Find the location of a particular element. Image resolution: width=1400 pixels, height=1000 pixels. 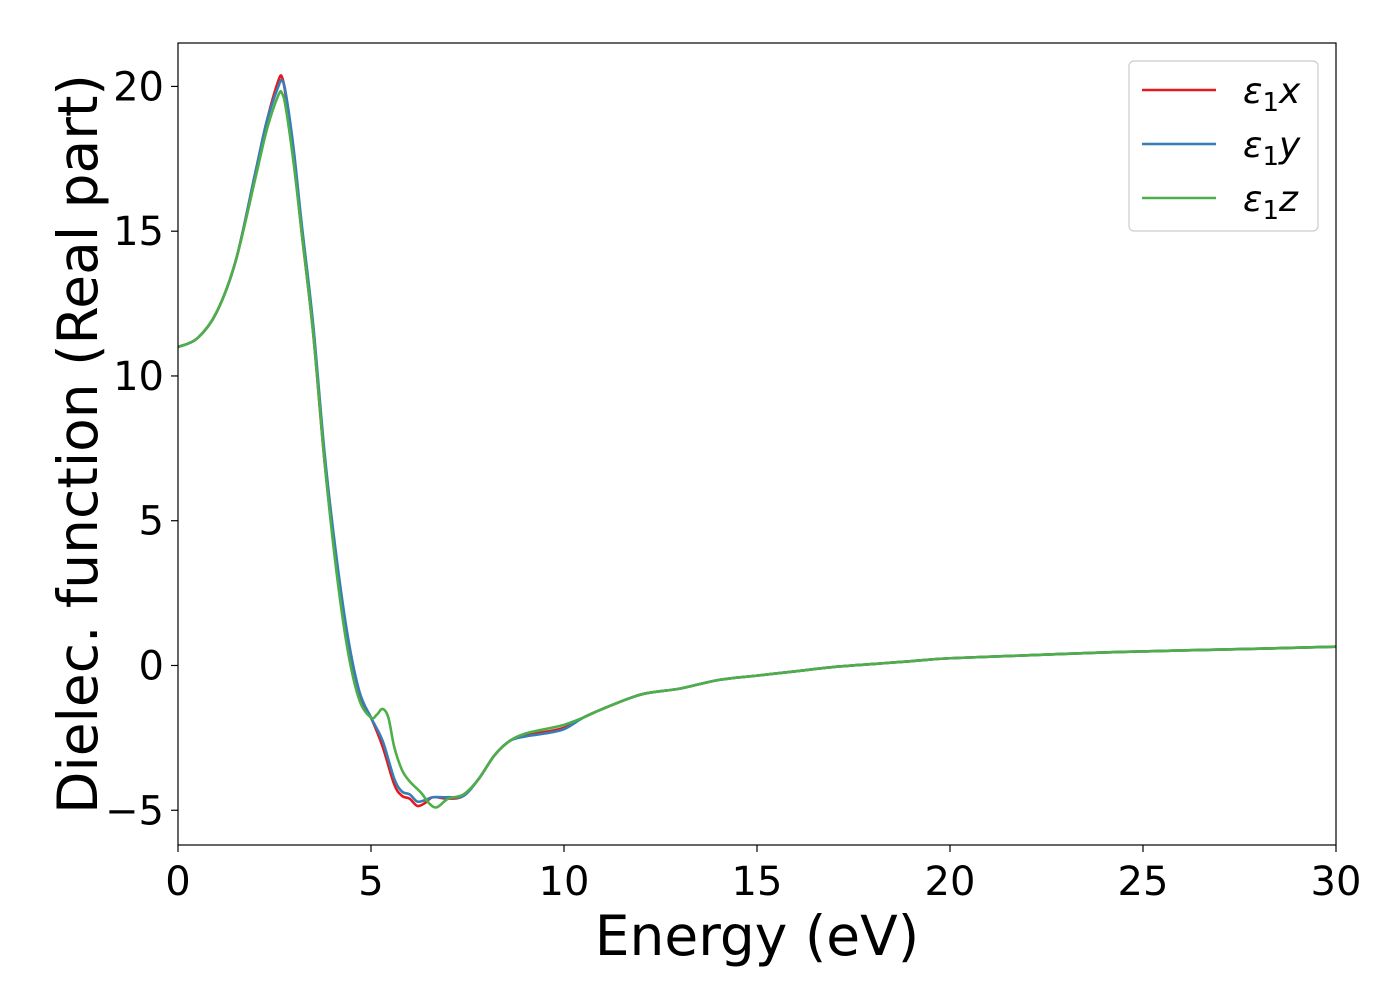

legend: ε1x ε1y ε1z is located at coordinates (1223, 146).